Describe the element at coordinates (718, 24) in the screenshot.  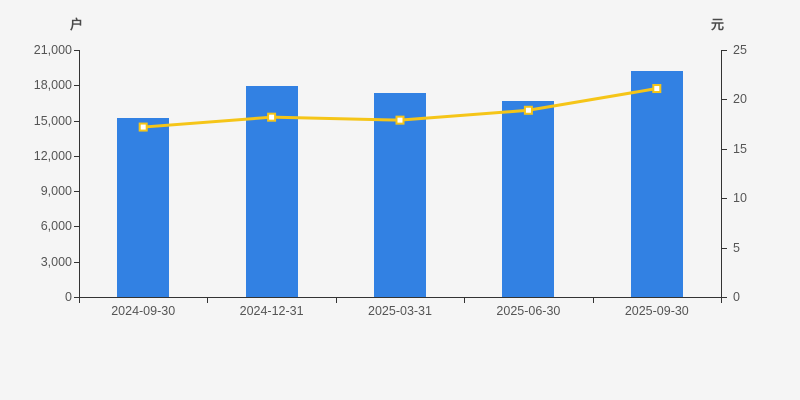
I see `right-axis-unit-label: 元` at that location.